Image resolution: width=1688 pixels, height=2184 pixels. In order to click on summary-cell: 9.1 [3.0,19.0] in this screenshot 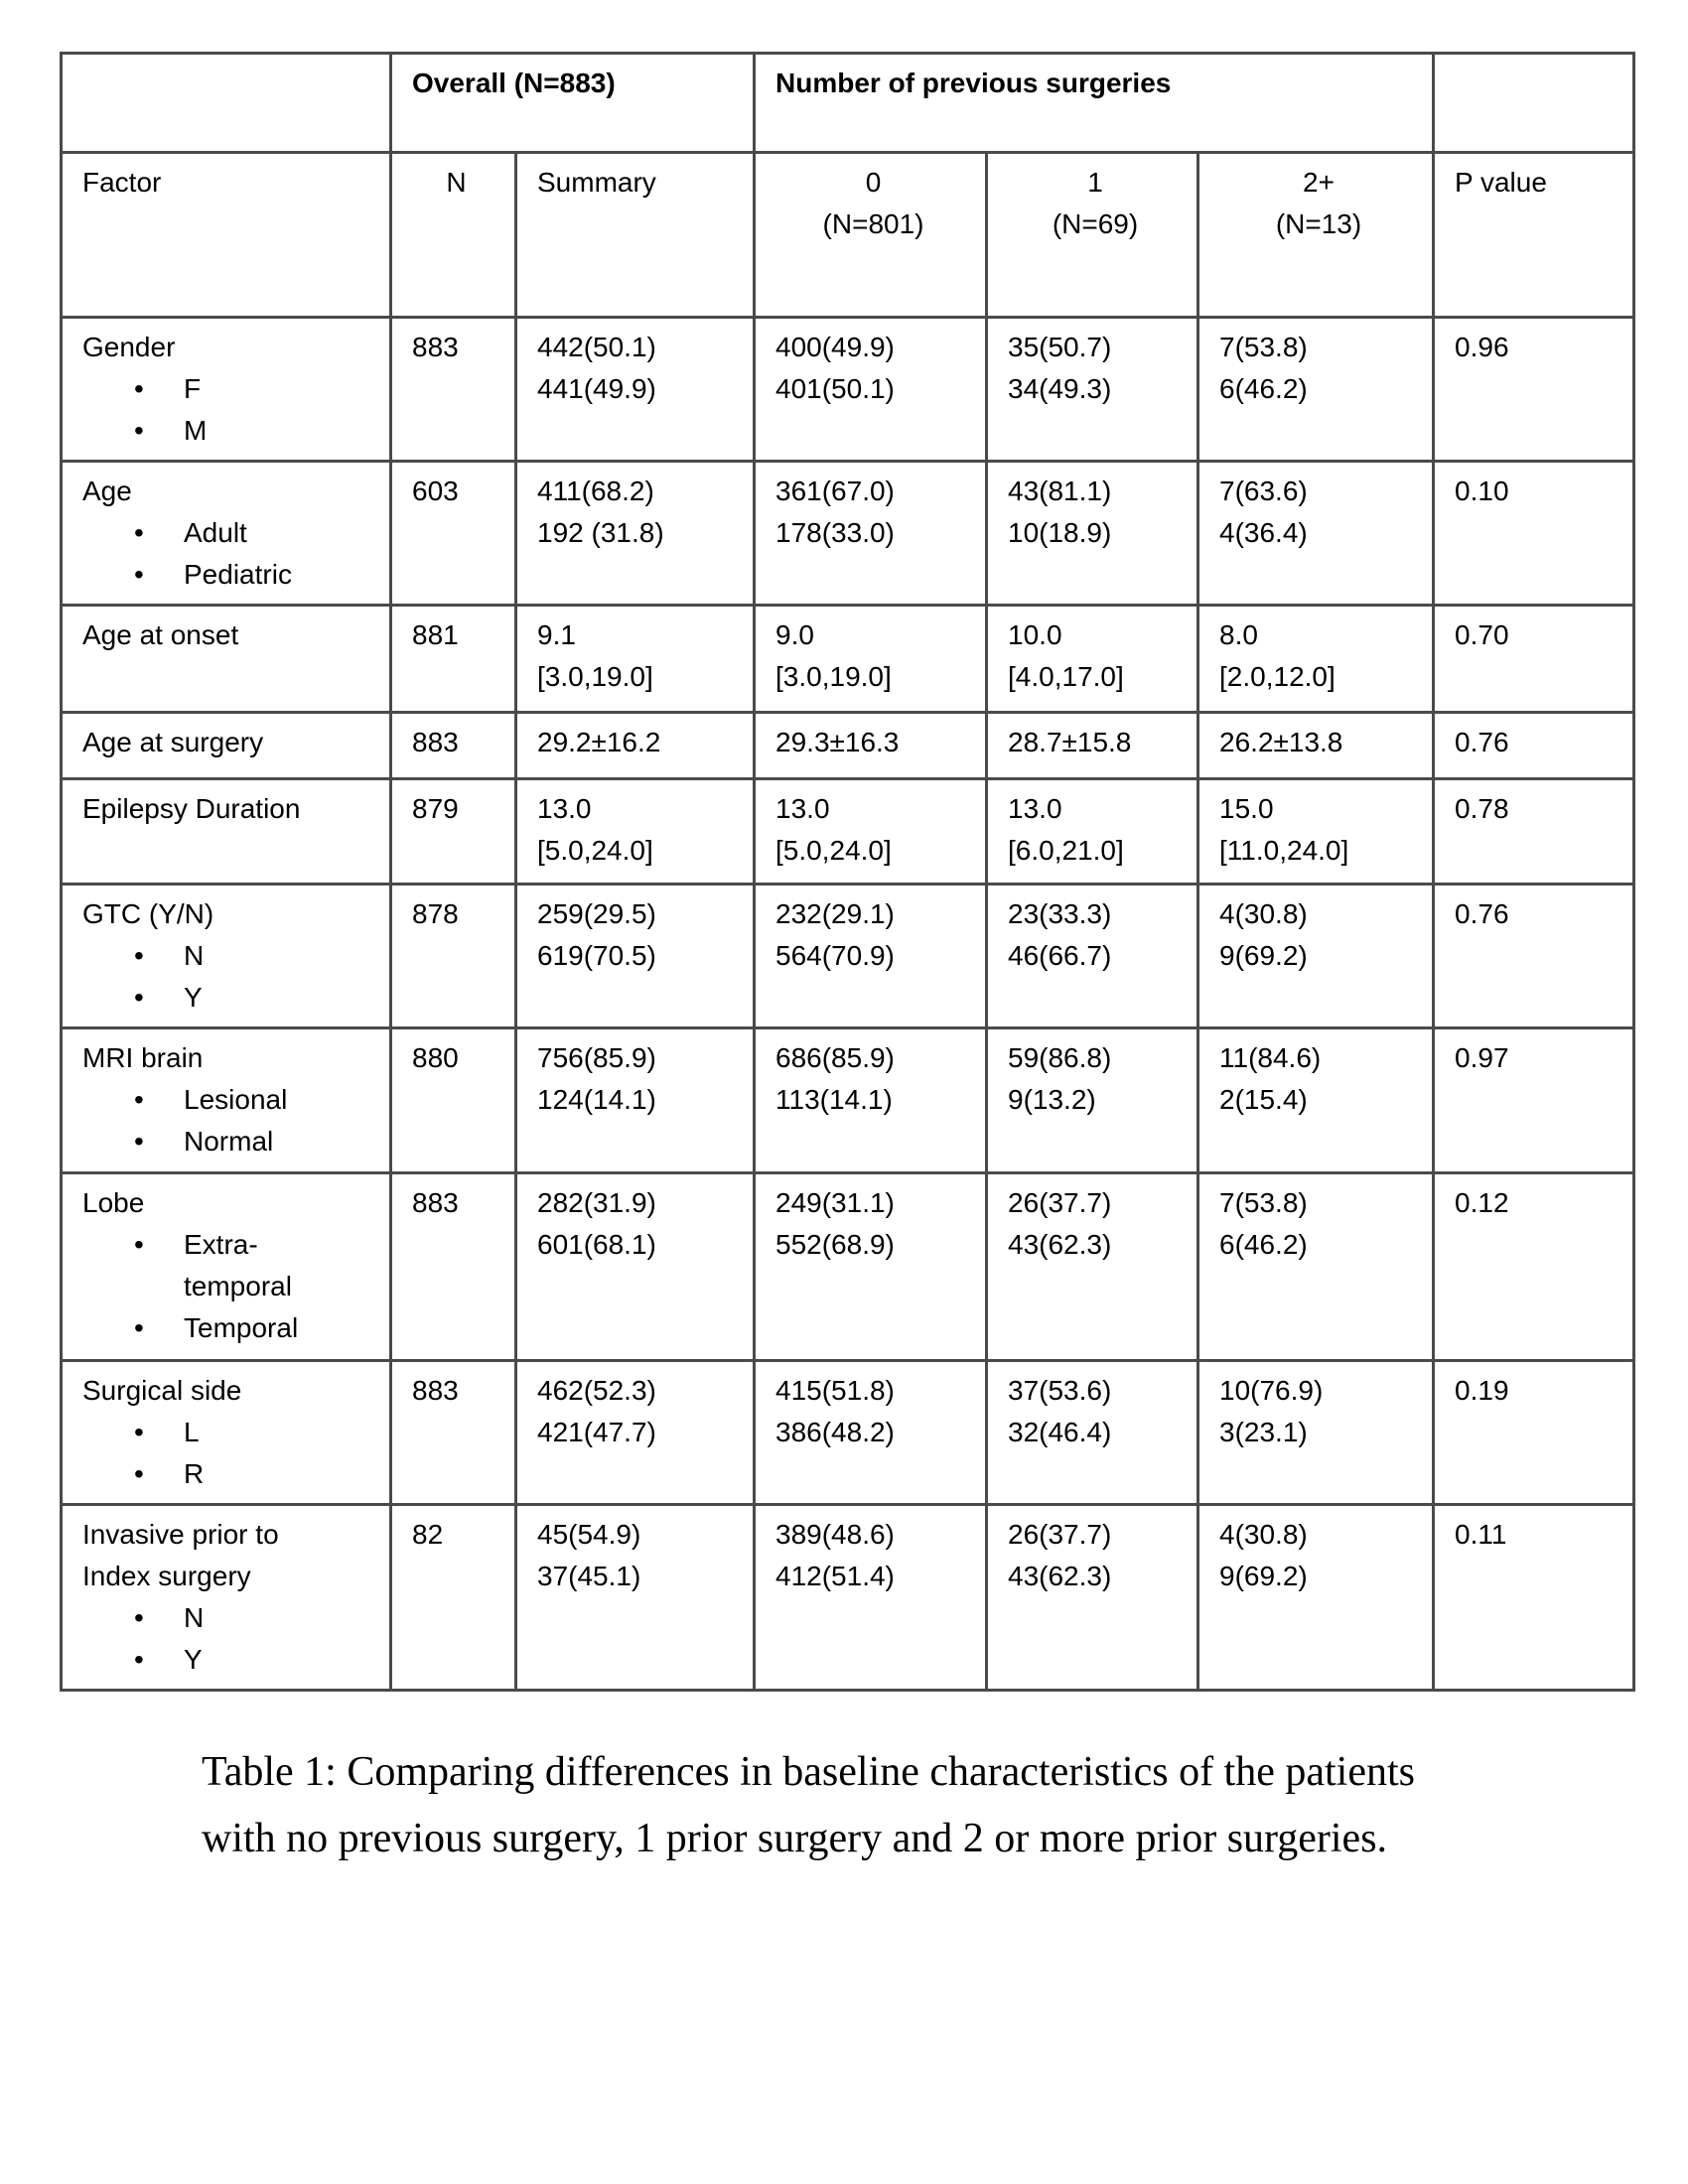, I will do `click(635, 659)`.